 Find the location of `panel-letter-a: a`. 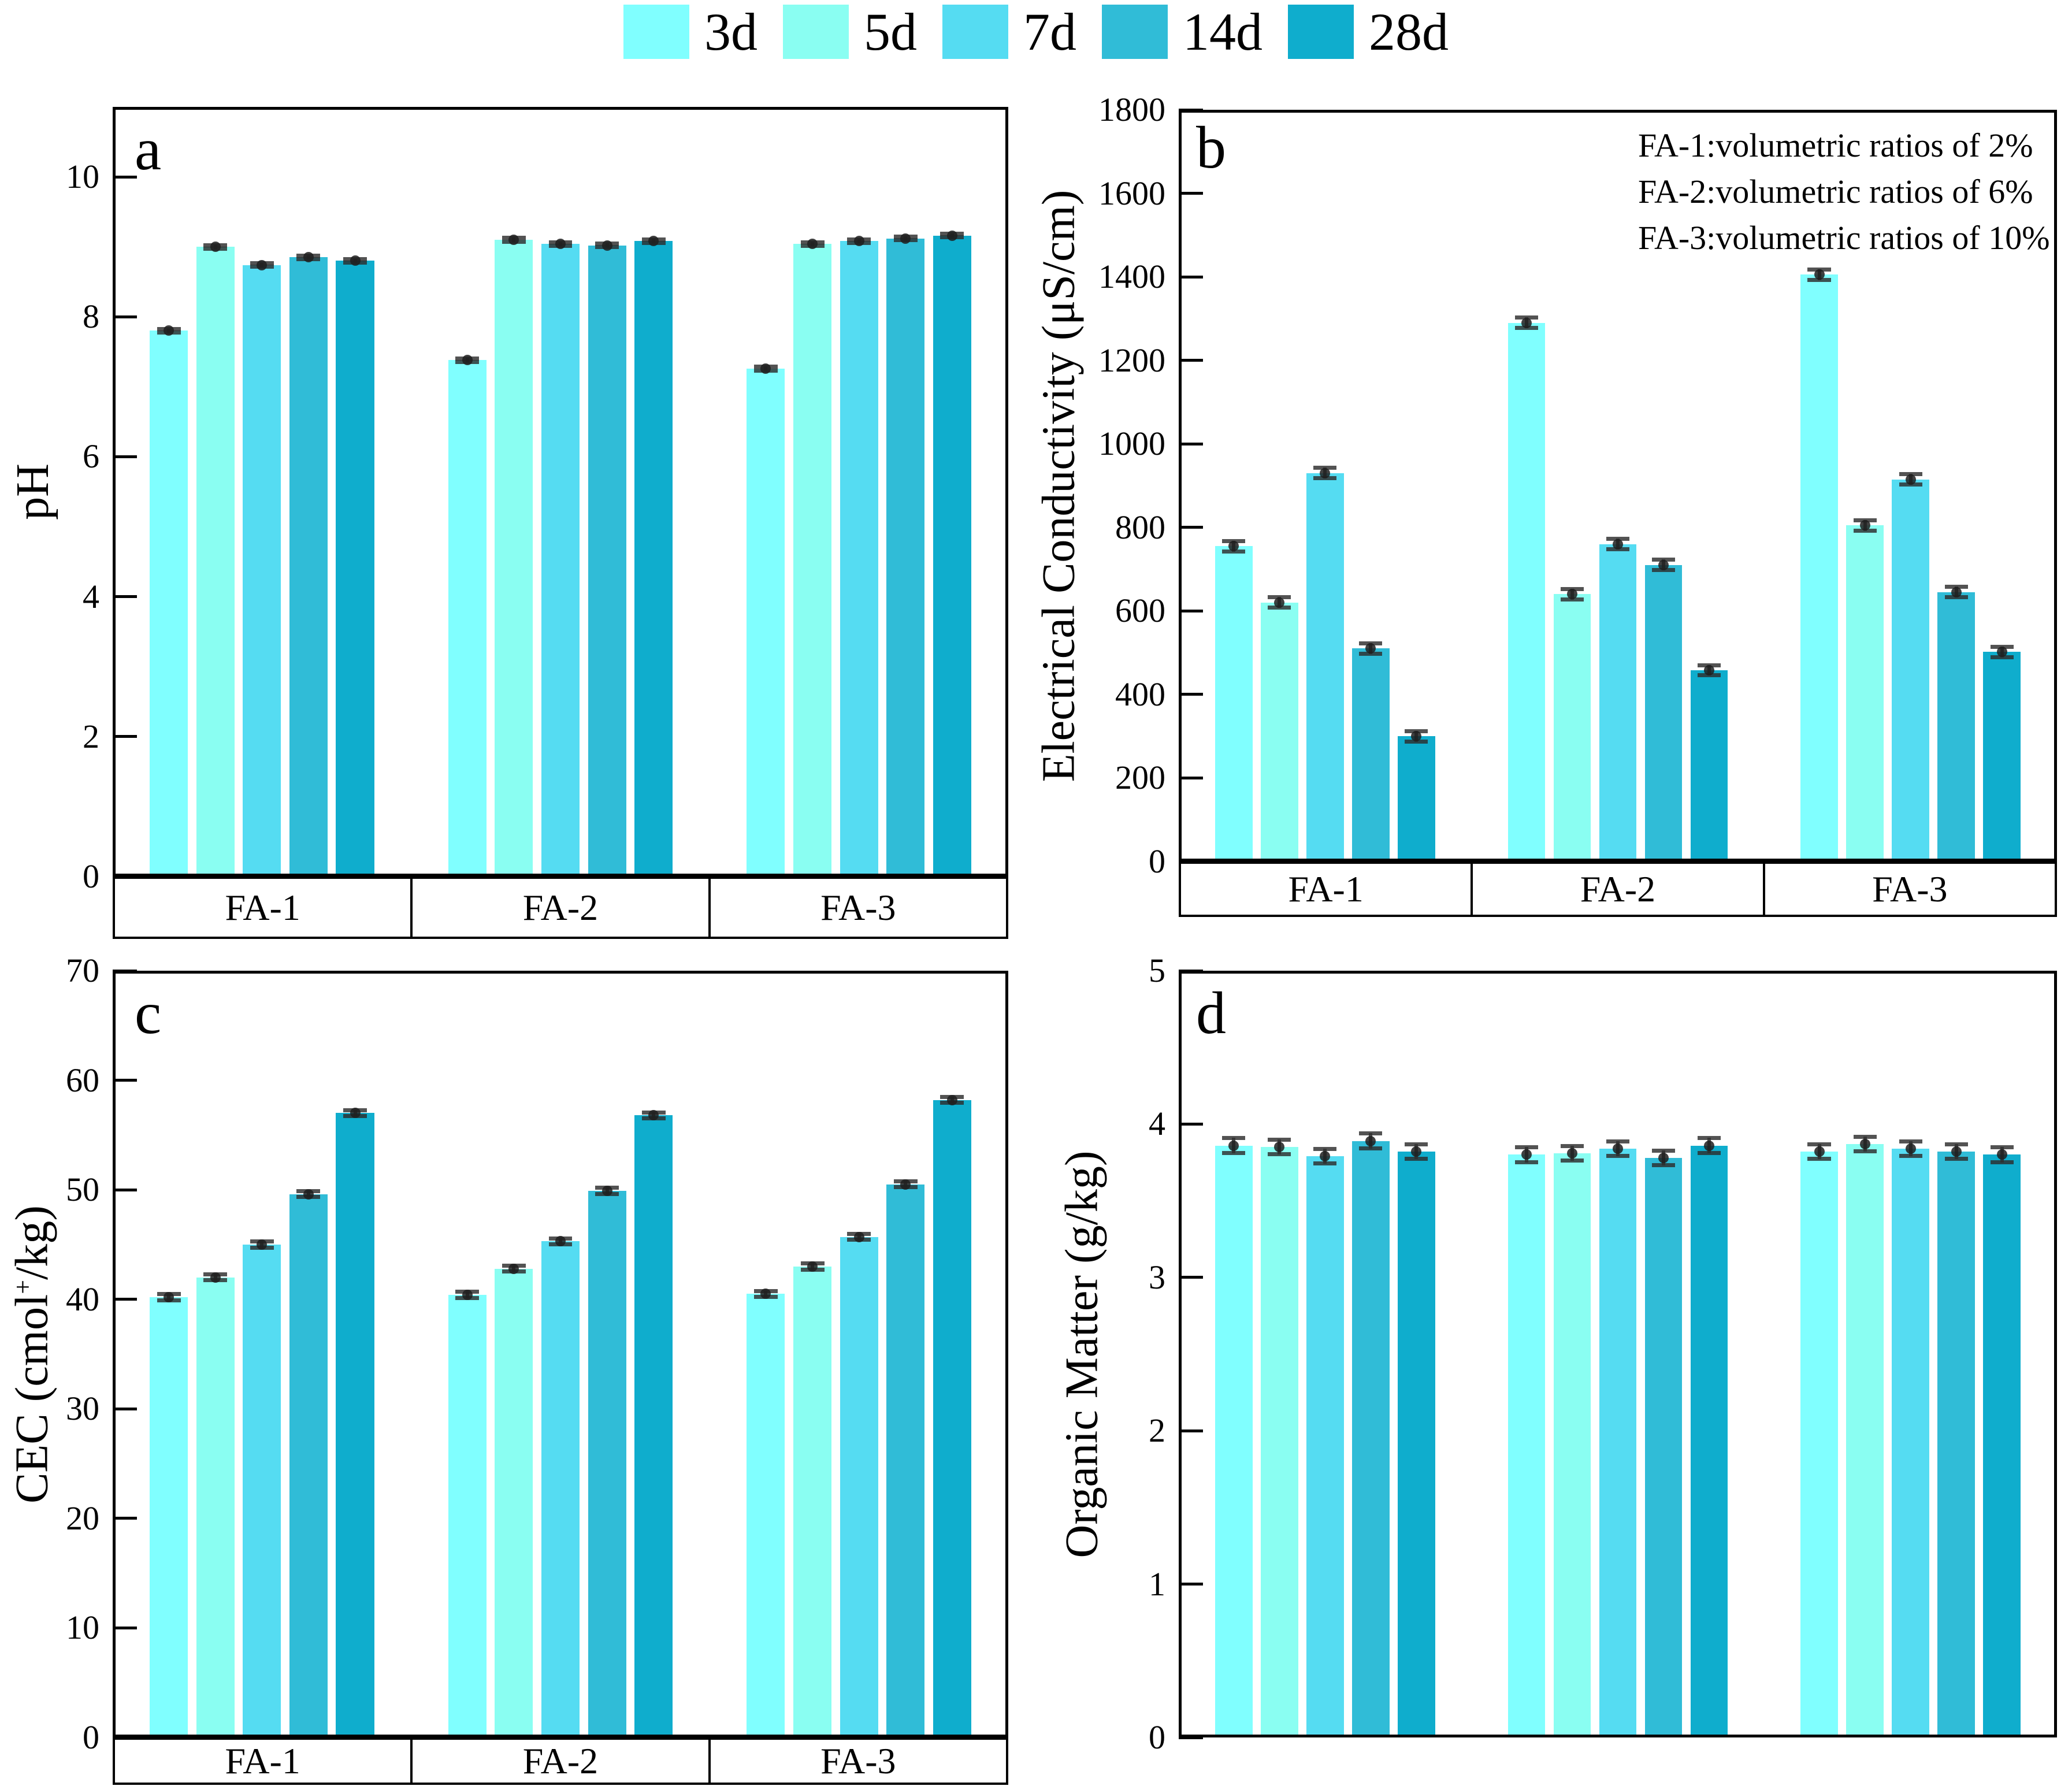

panel-letter-a: a is located at coordinates (148, 149).